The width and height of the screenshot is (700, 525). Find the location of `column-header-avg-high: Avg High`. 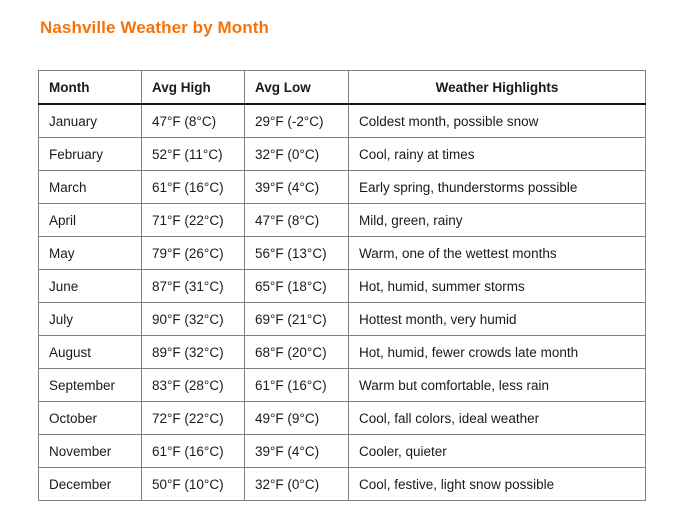

column-header-avg-high: Avg High is located at coordinates (193, 87).